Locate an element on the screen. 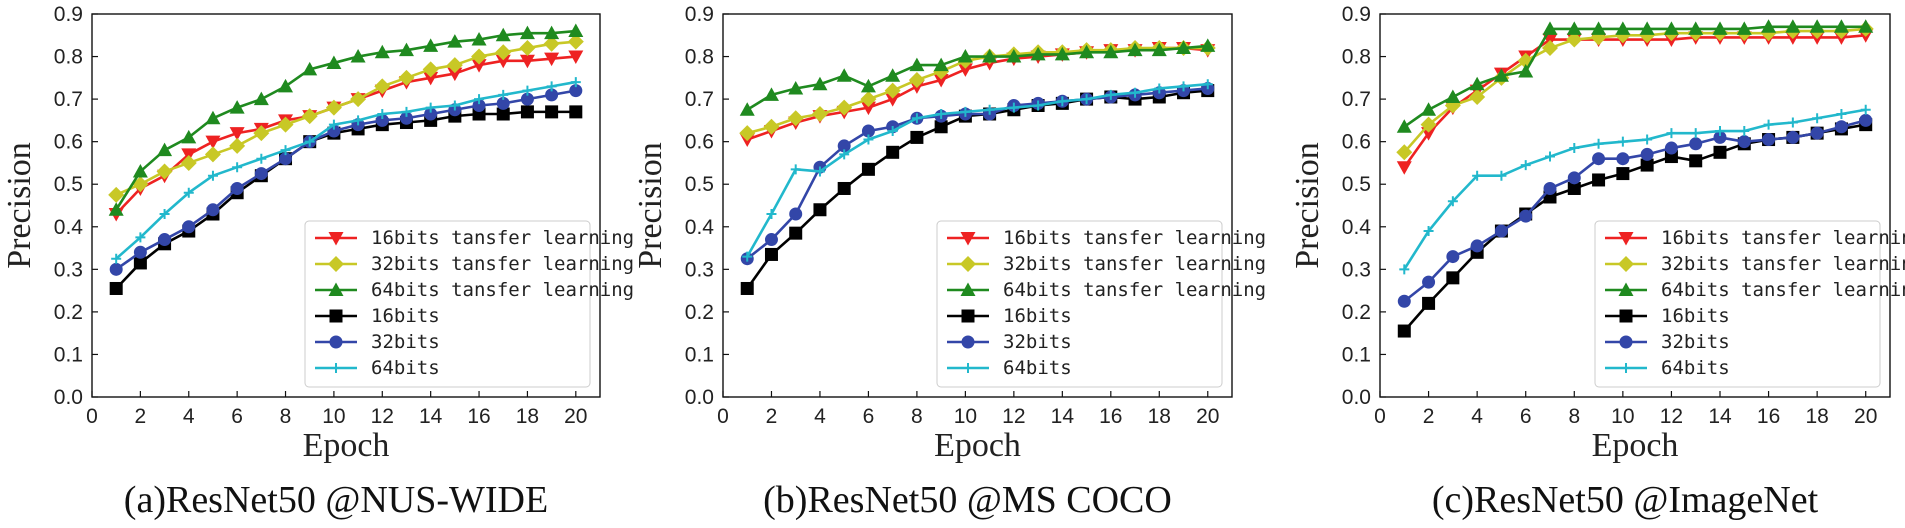 This screenshot has width=1905, height=528. x-tick-label: 12 is located at coordinates (382, 416).